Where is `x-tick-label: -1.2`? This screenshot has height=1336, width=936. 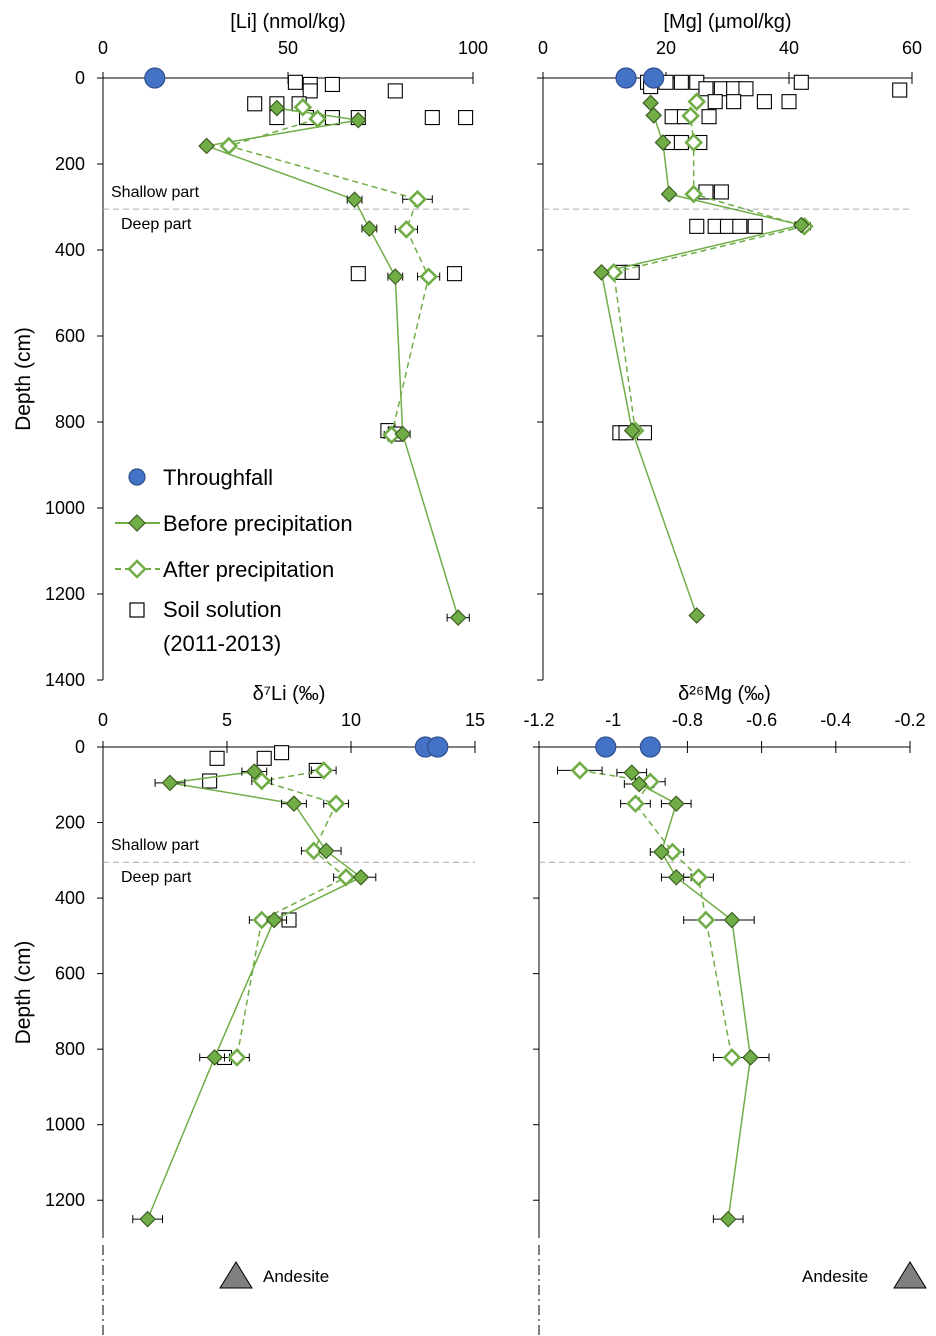
x-tick-label: -1.2 is located at coordinates (538, 720).